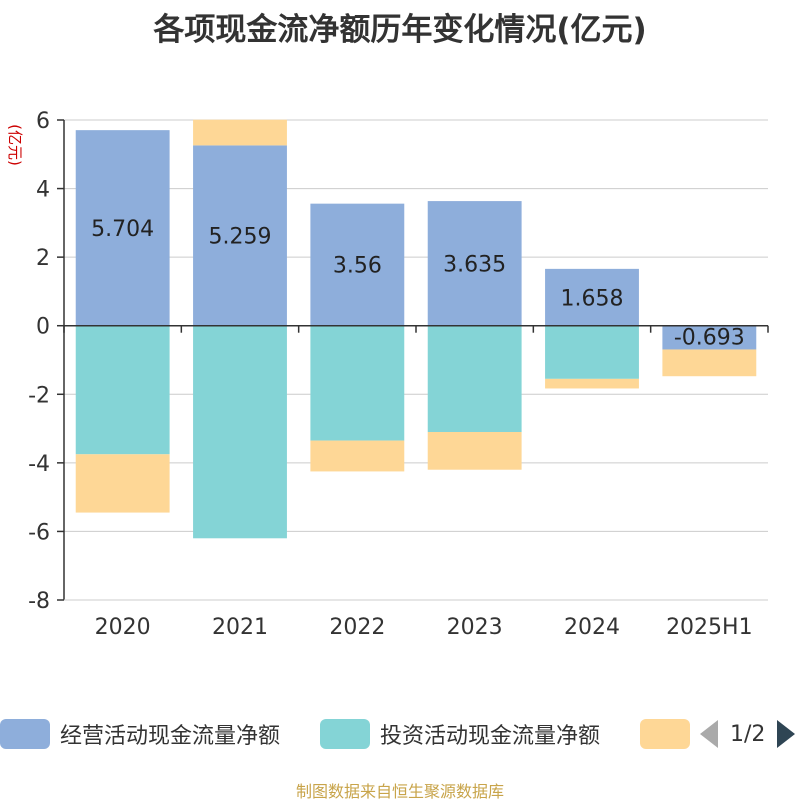  What do you see at coordinates (39, 601) in the screenshot?
I see `y-tick-label: -8` at bounding box center [39, 601].